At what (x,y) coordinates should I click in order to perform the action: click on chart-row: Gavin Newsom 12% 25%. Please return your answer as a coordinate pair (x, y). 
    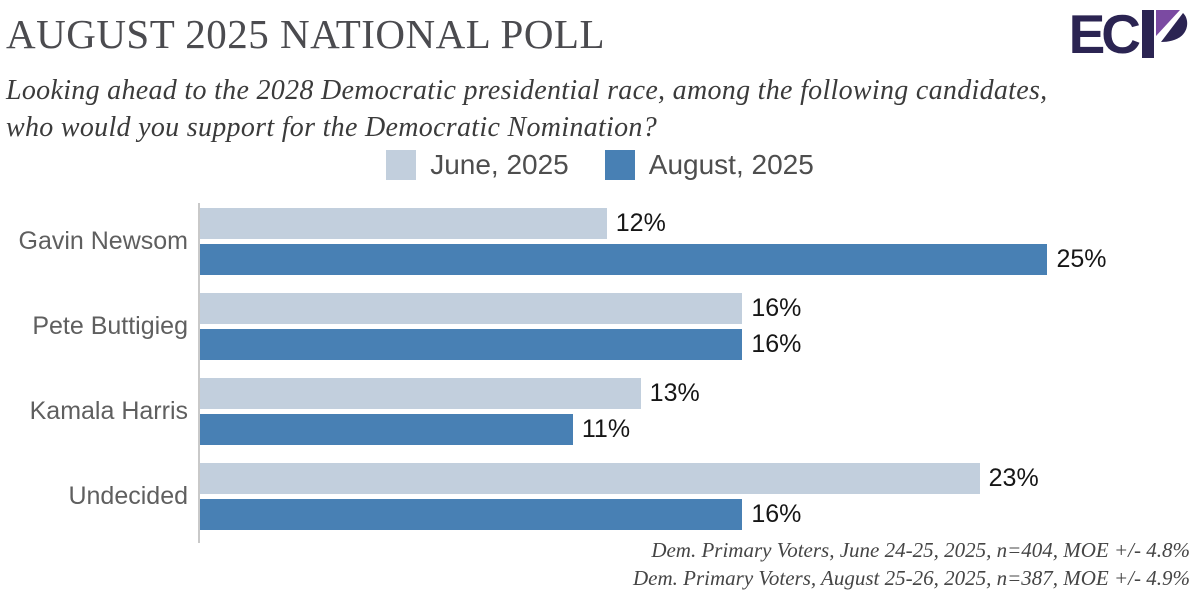
    Looking at the image, I should click on (600, 245).